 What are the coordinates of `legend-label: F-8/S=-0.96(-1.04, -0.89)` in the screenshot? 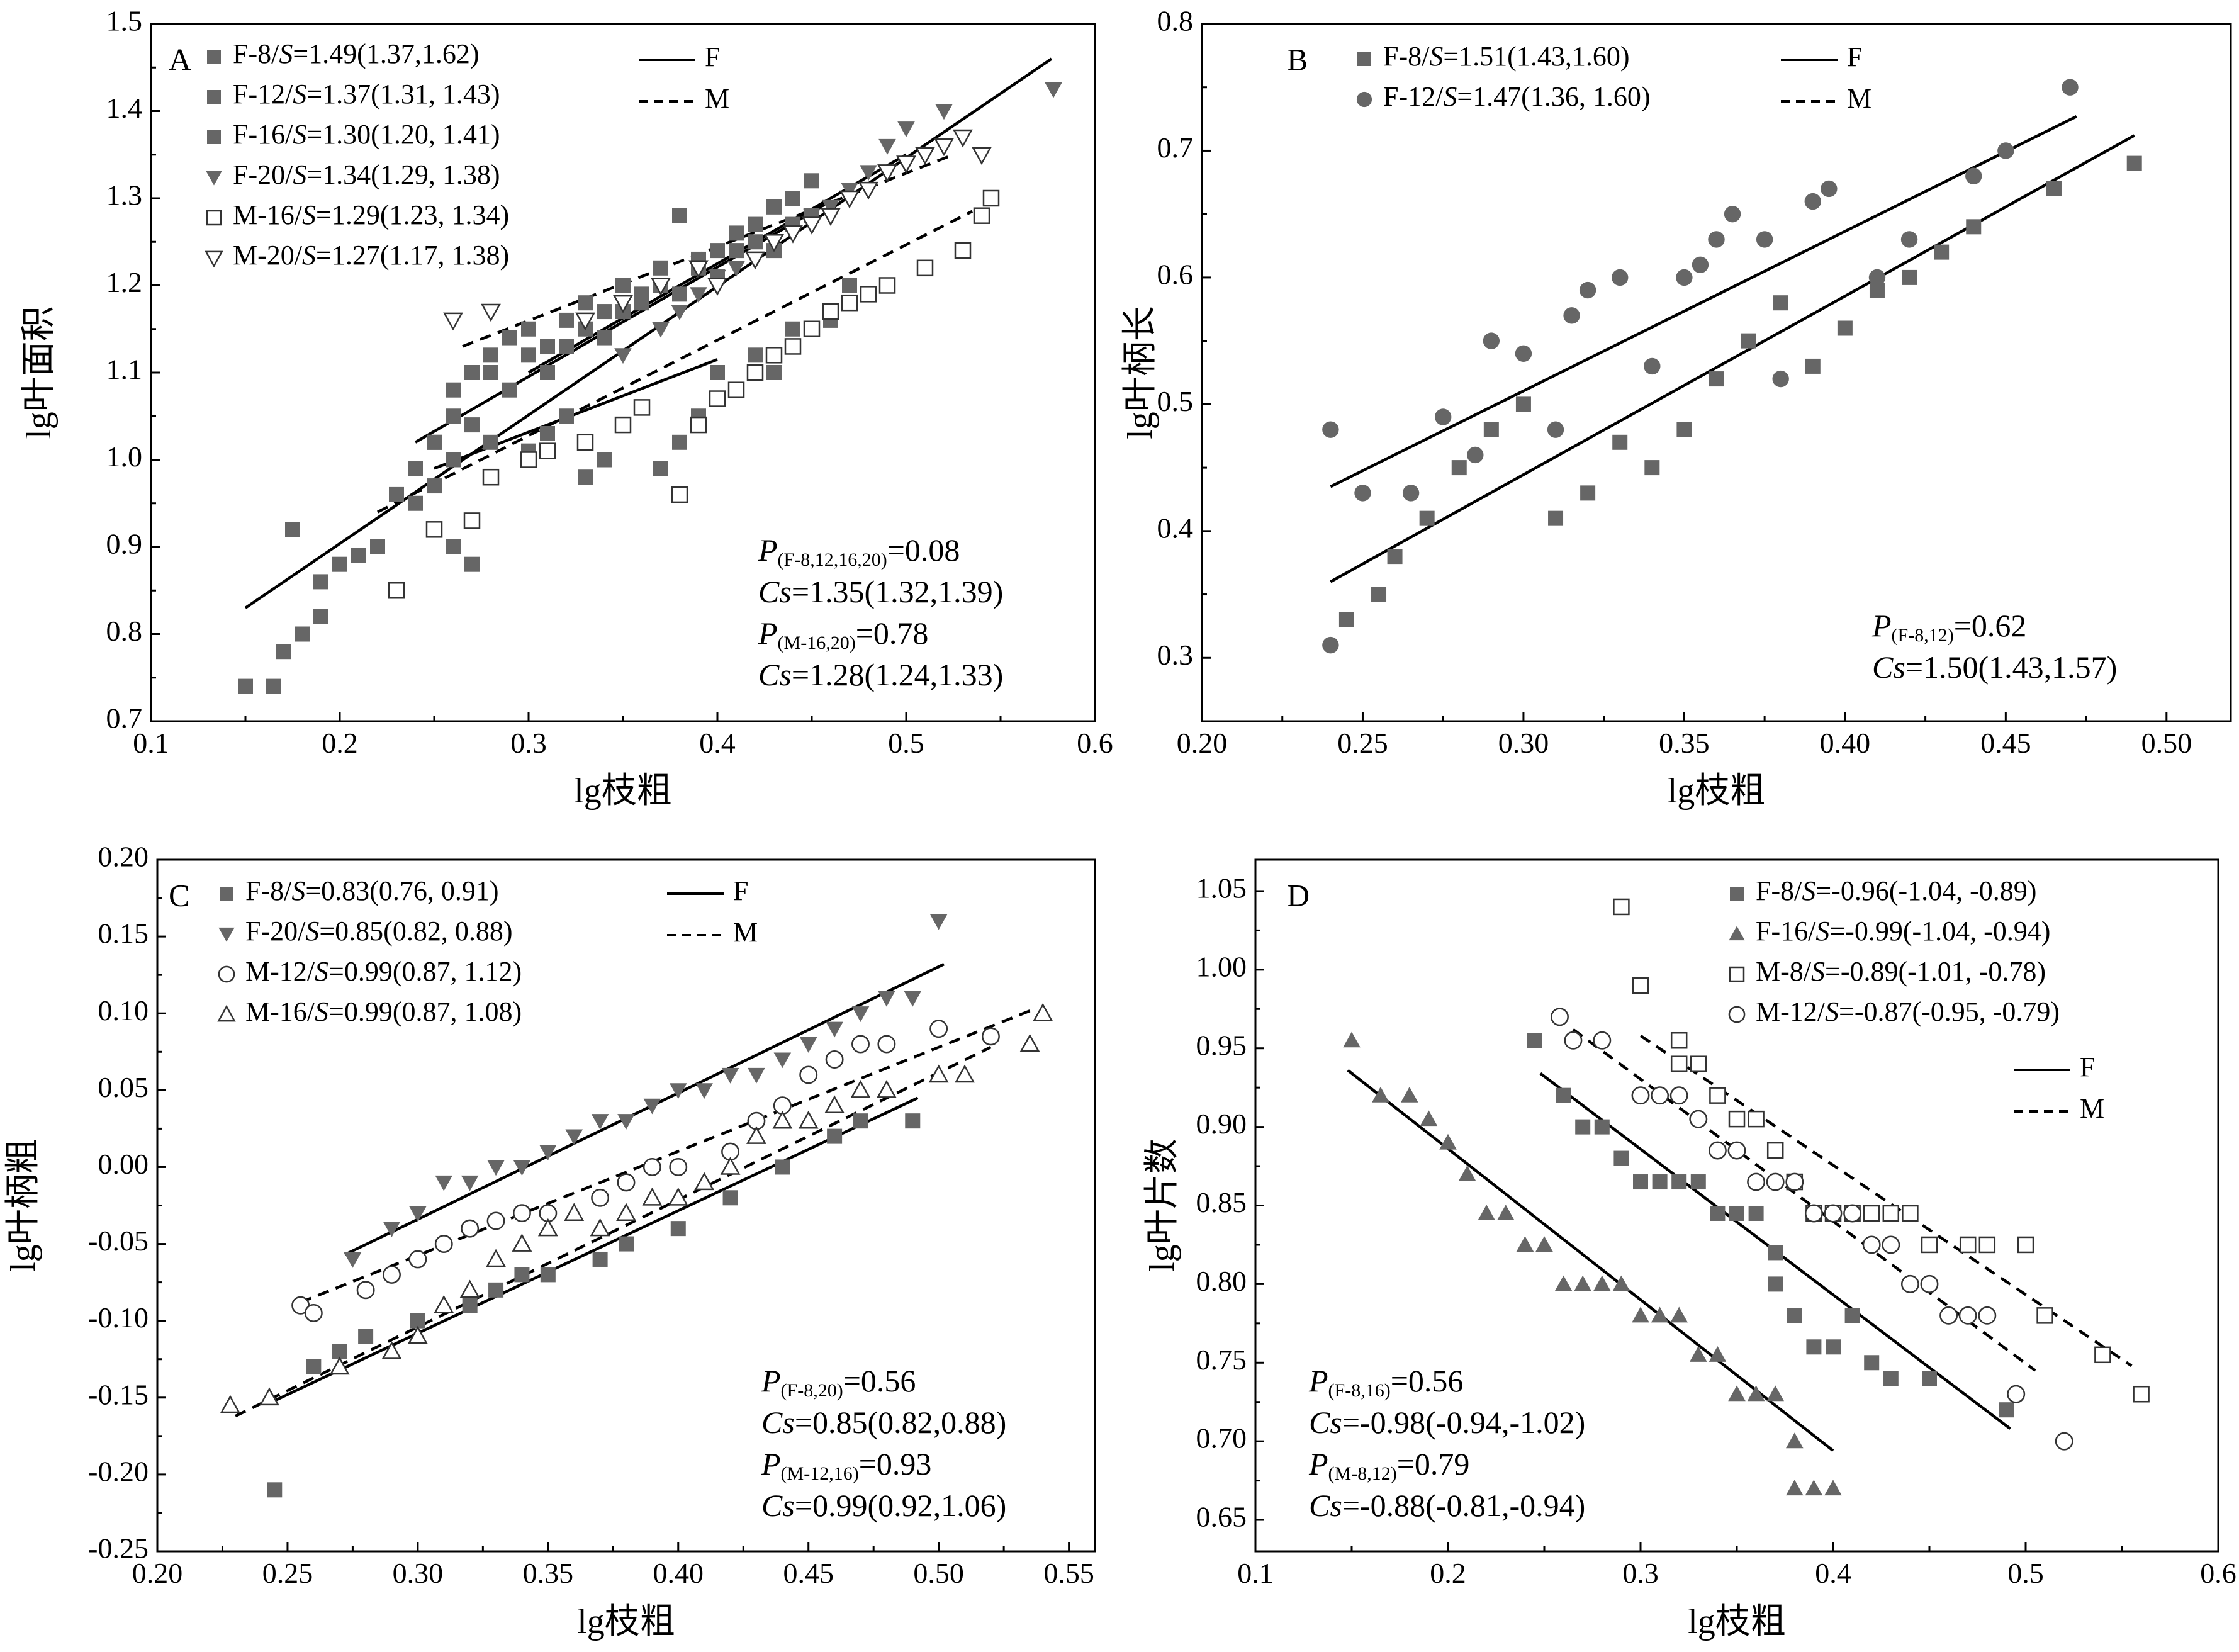 It's located at (1896, 890).